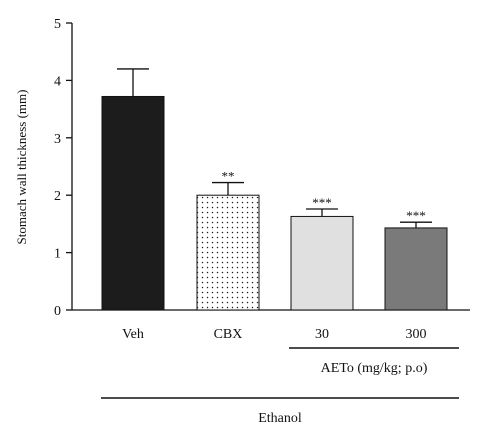 Image resolution: width=500 pixels, height=445 pixels. Describe the element at coordinates (228, 176) in the screenshot. I see `significance-marker: **` at that location.